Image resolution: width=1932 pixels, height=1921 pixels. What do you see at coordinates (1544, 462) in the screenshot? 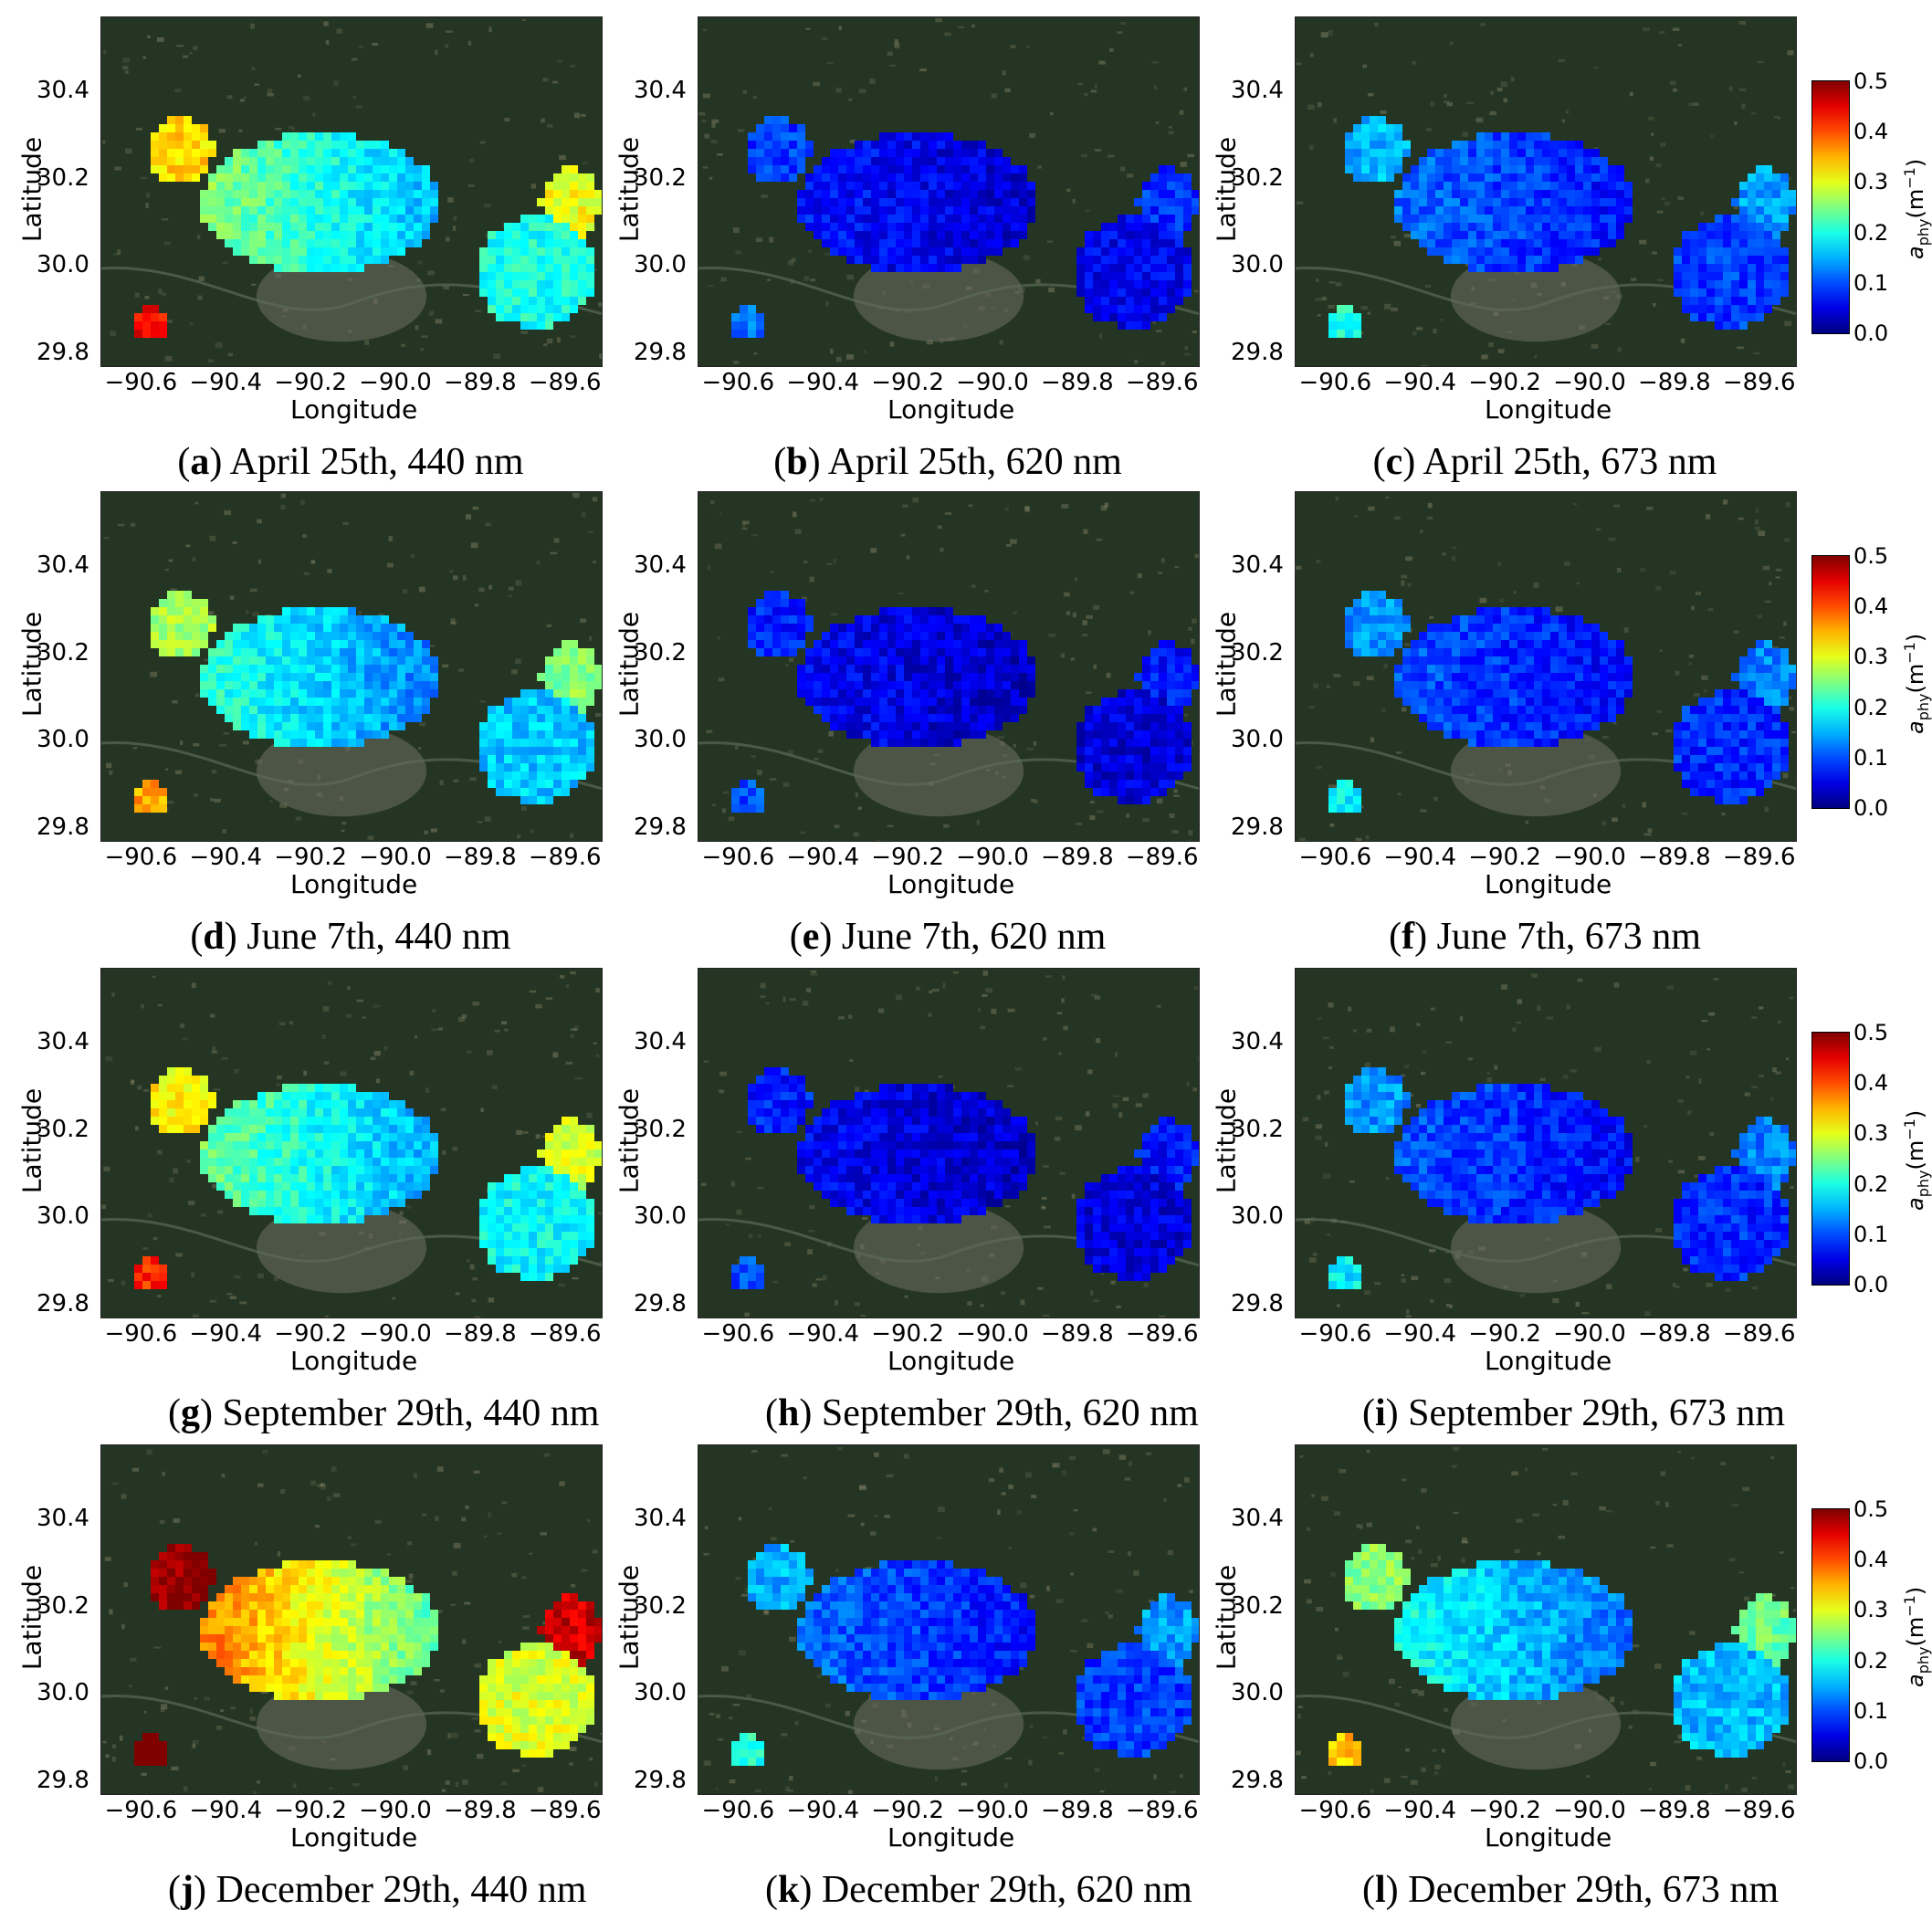
I see `panel-caption: (c) April 25th, 673 nm` at bounding box center [1544, 462].